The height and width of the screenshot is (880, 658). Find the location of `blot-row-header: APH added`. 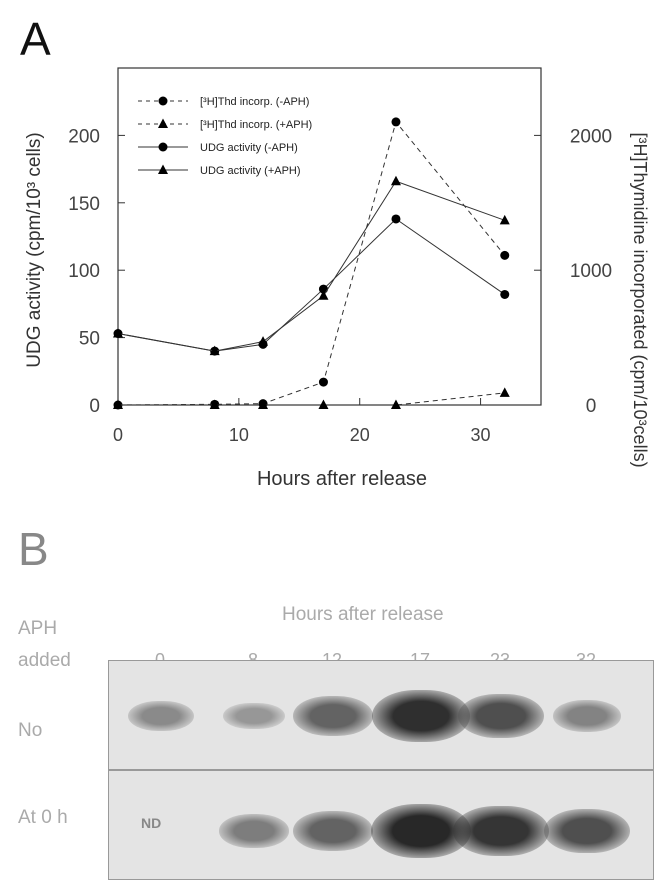

blot-row-header: APH added is located at coordinates (44, 644).